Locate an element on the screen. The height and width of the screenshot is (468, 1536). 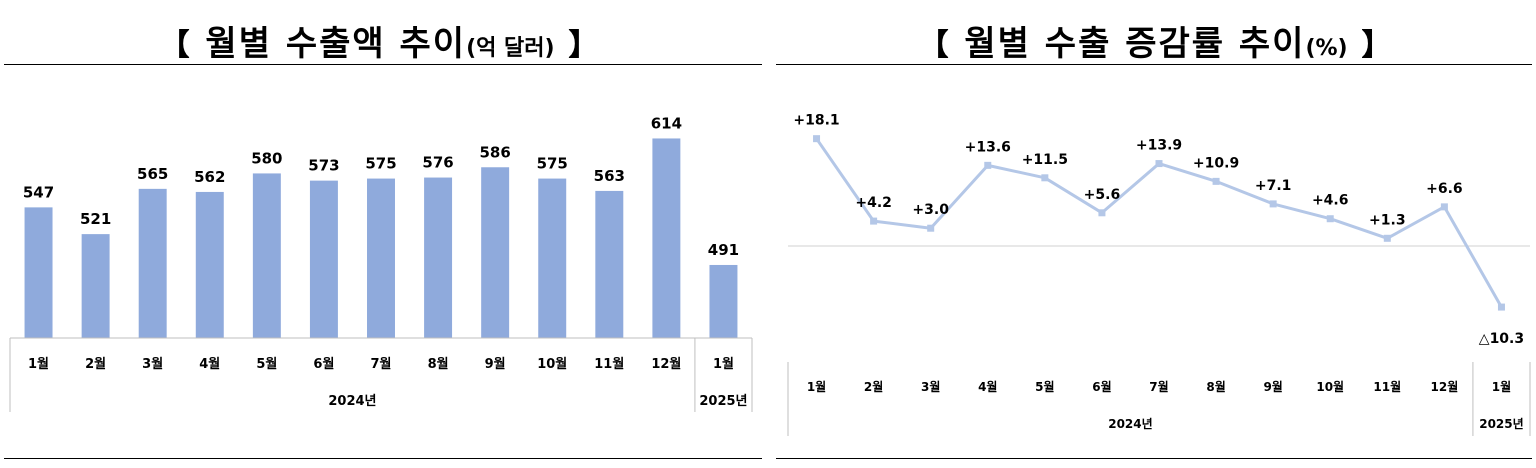
export-amount-title: 【 월별 수출액 추이(억 달러) 】 is located at coordinates (380, 40).